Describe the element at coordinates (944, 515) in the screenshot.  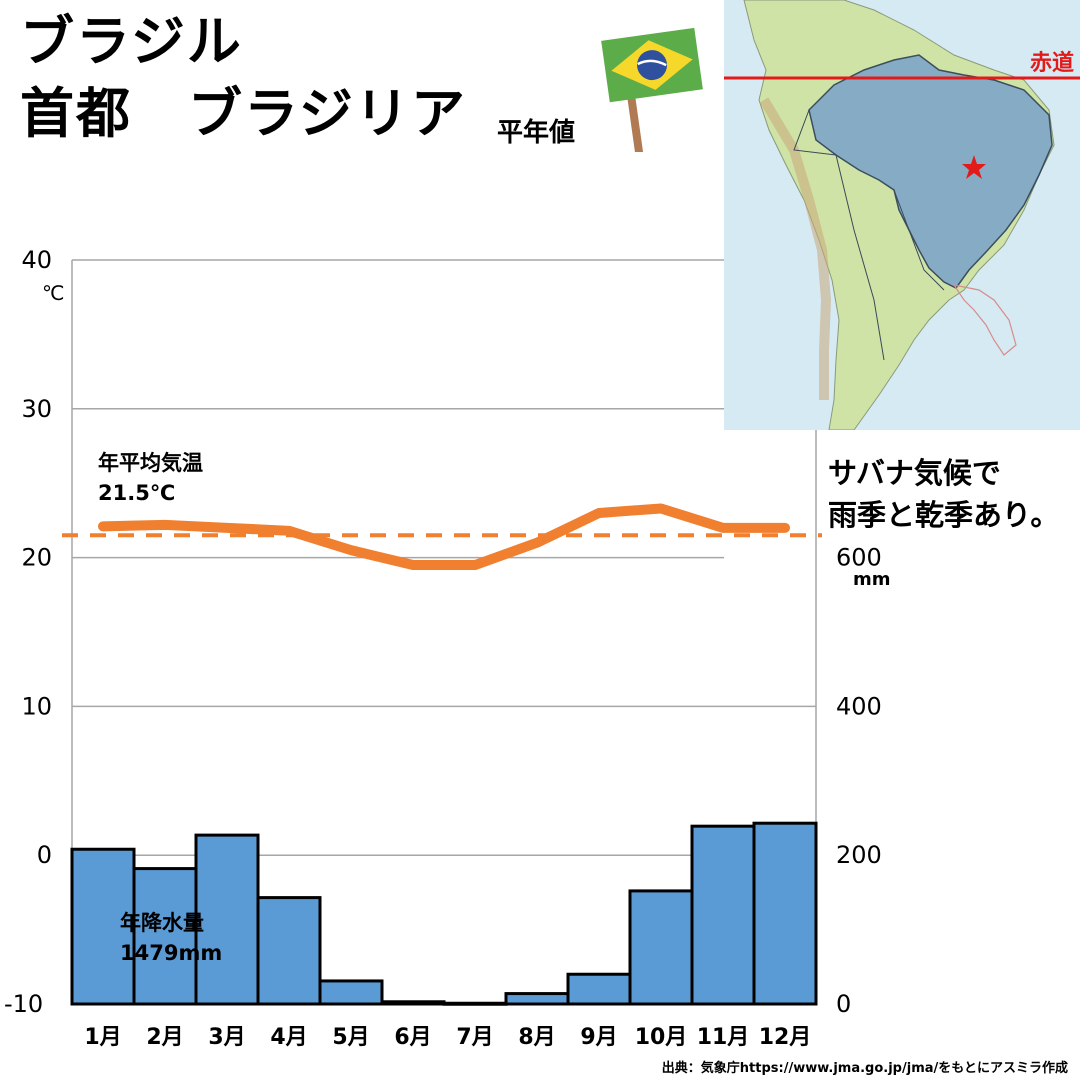
I see `climate-note-line-2: 雨季と乾季あり。` at that location.